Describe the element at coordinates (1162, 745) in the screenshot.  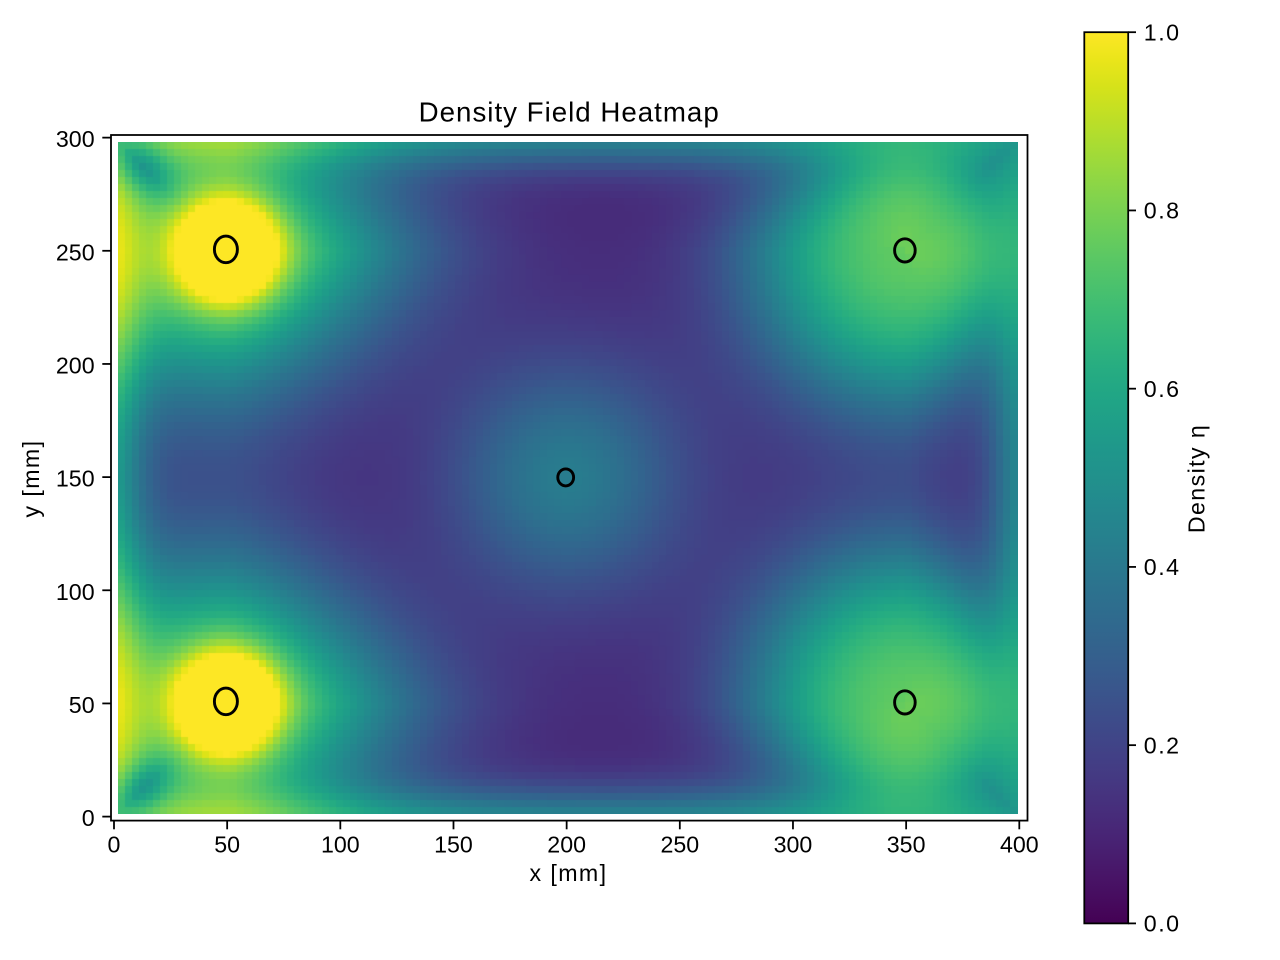
I see `svg-text: 0.2` at that location.